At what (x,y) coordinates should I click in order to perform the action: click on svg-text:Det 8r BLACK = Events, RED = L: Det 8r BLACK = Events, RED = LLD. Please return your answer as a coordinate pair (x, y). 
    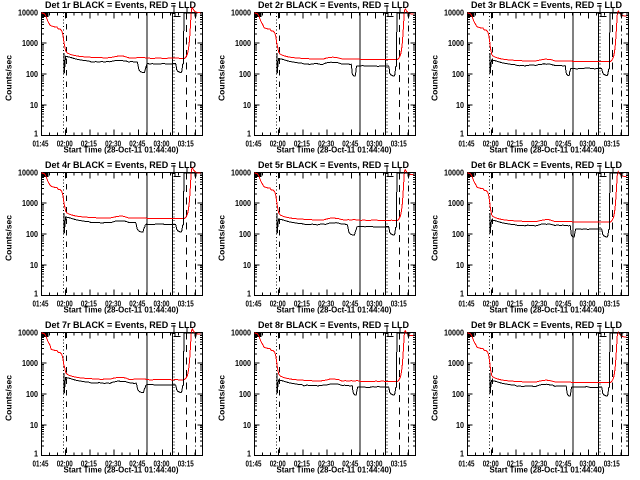
    Looking at the image, I should click on (333, 325).